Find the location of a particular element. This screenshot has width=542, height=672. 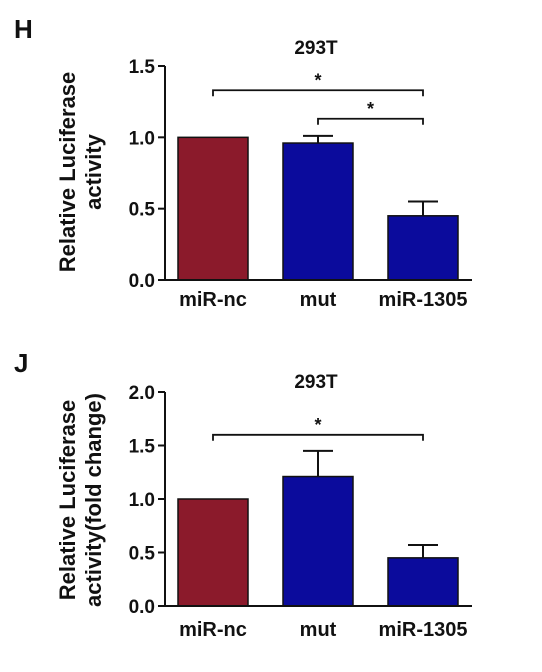

panel-letter: H is located at coordinates (23, 29).